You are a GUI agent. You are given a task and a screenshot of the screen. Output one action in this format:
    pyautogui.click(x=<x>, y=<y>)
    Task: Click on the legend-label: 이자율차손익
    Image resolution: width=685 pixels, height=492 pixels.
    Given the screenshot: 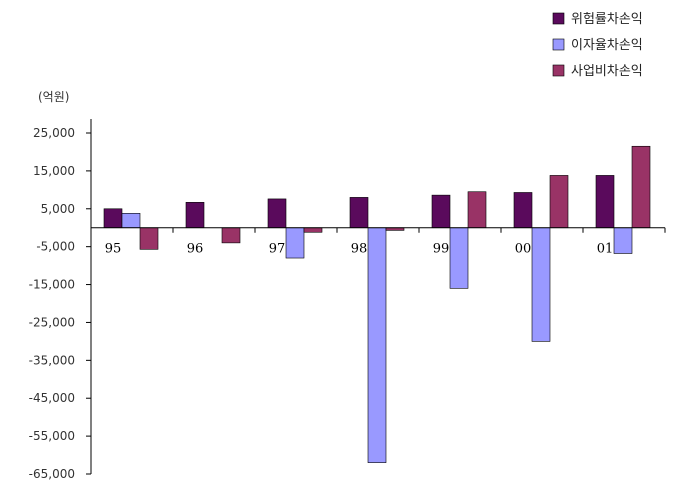 What is the action you would take?
    pyautogui.click(x=607, y=45)
    